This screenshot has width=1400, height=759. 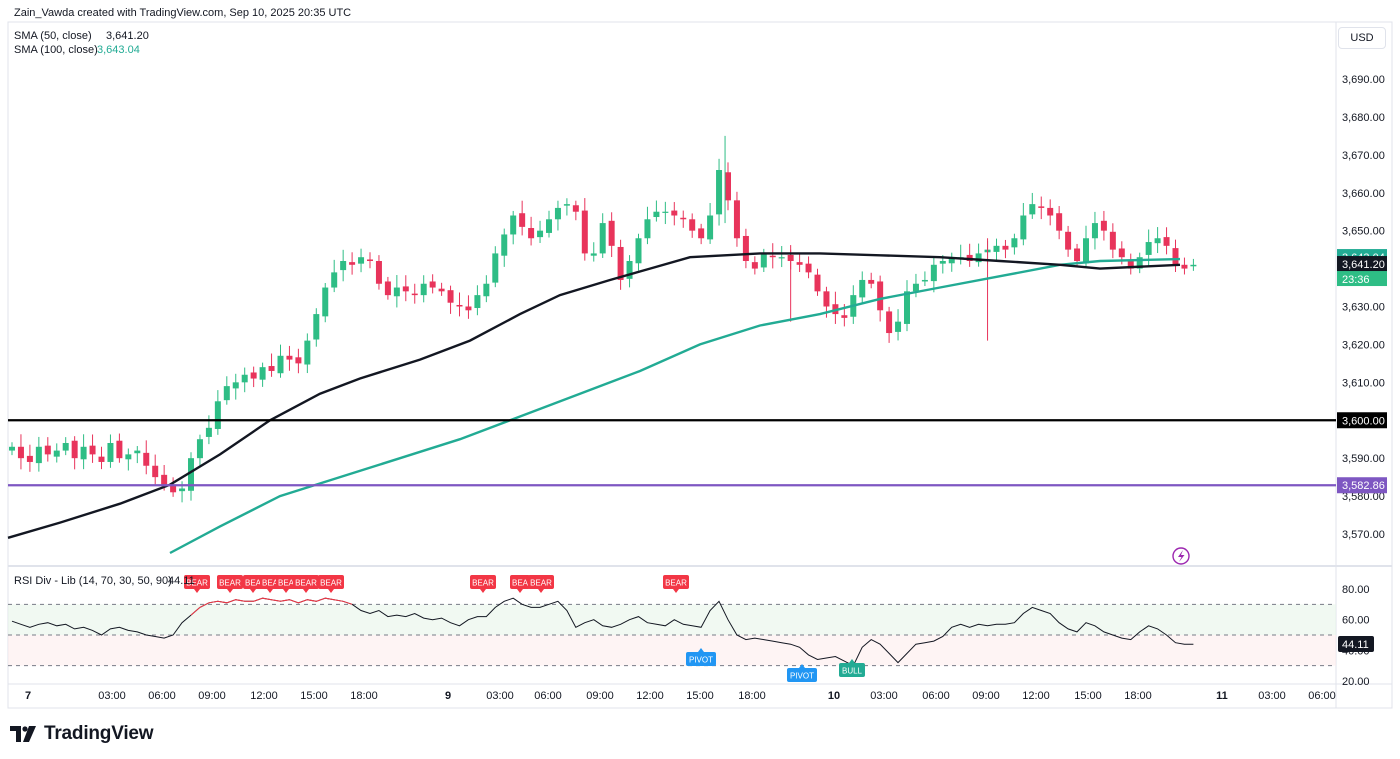 What do you see at coordinates (1363, 118) in the screenshot?
I see `price-tick-label: 3,680.00` at bounding box center [1363, 118].